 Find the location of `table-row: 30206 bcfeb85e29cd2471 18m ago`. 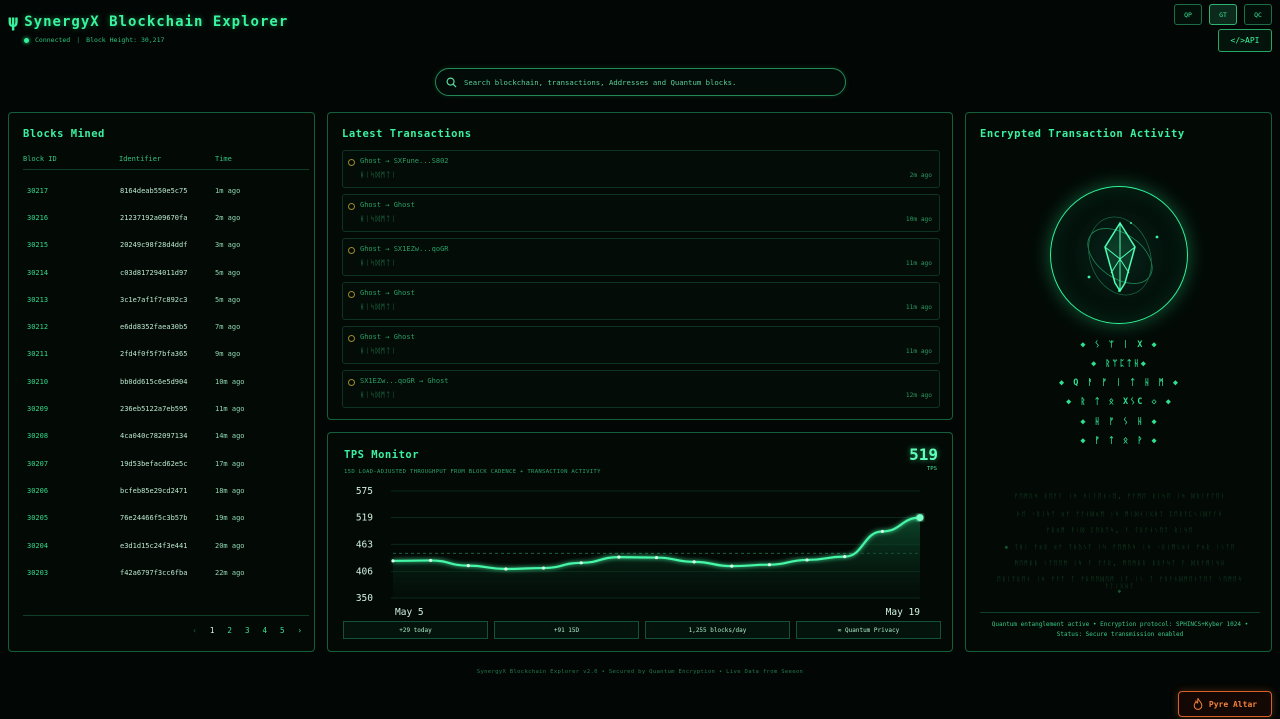

table-row: 30206 bcfeb85e29cd2471 18m ago is located at coordinates (166, 490).